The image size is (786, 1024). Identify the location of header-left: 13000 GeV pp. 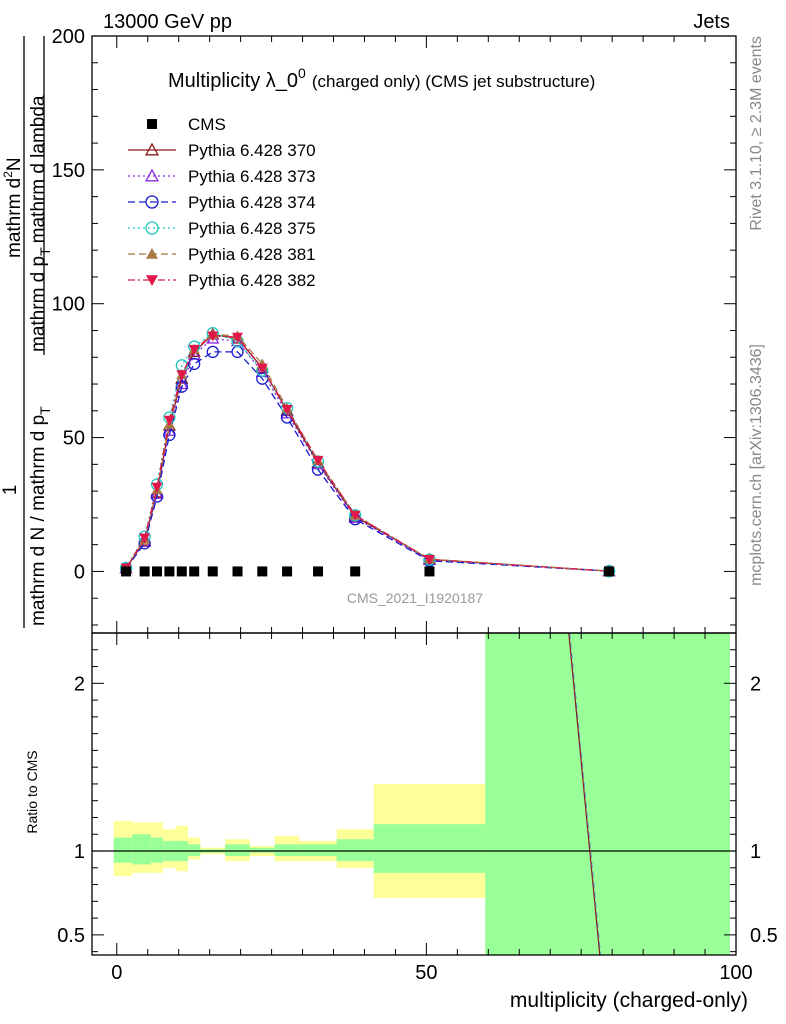
(167, 22).